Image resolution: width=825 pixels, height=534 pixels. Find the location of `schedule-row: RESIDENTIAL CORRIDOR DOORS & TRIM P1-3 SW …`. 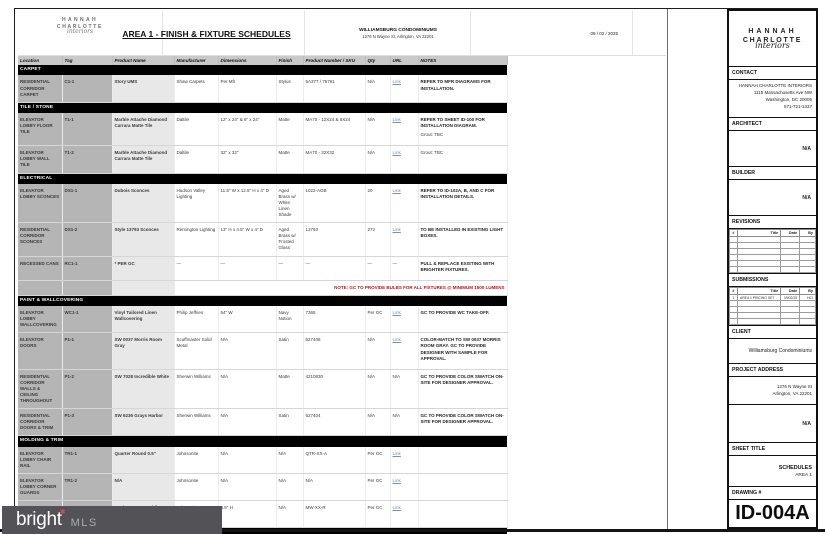

schedule-row: RESIDENTIAL CORRIDOR DOORS & TRIM P1-3 SW … is located at coordinates (263, 422).